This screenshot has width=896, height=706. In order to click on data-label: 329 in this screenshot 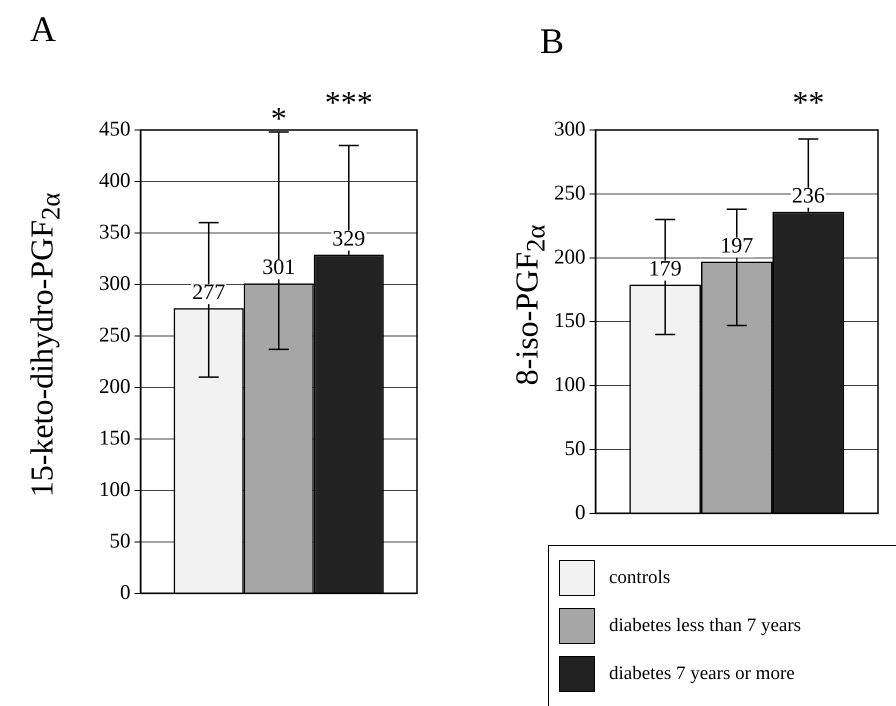, I will do `click(349, 237)`.